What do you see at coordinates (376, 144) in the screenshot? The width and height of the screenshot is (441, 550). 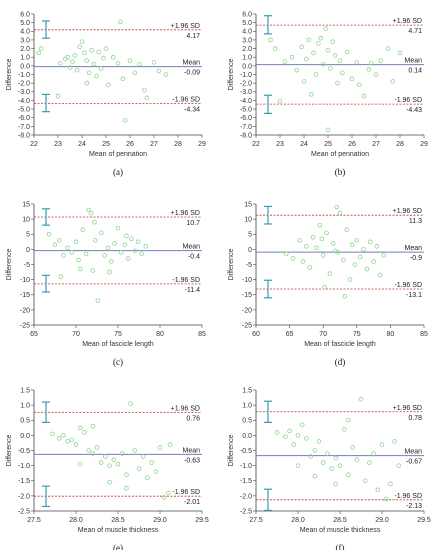 I see `x-tick-label: 27` at bounding box center [376, 144].